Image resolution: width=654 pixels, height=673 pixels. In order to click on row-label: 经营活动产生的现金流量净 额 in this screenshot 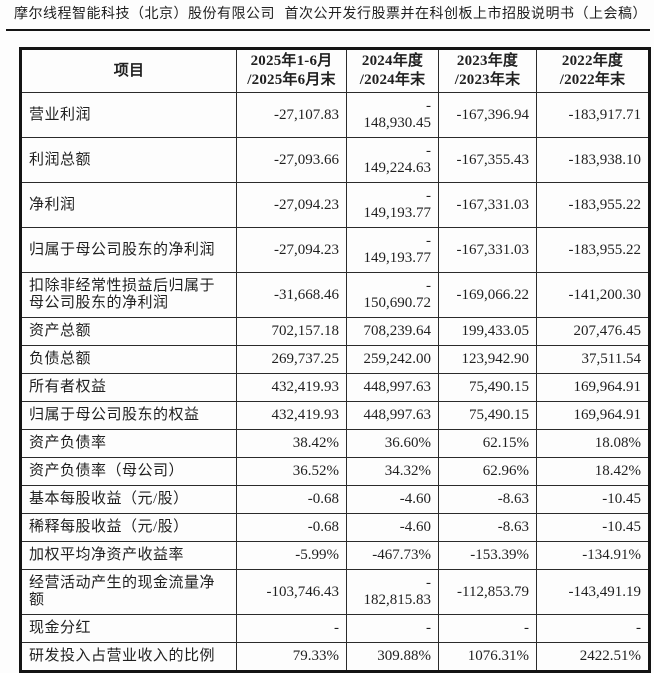, I will do `click(128, 592)`.